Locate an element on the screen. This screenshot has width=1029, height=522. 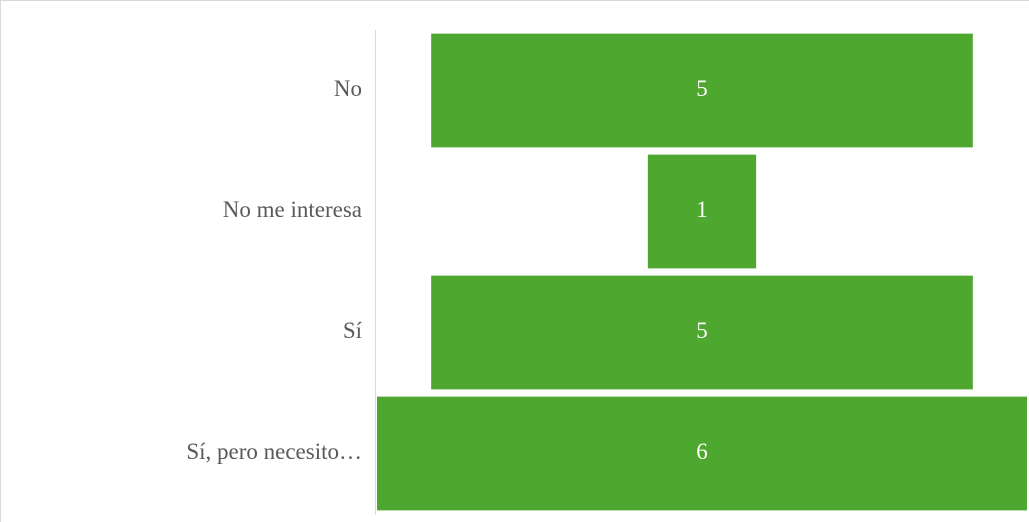
data-label: 1 is located at coordinates (702, 209).